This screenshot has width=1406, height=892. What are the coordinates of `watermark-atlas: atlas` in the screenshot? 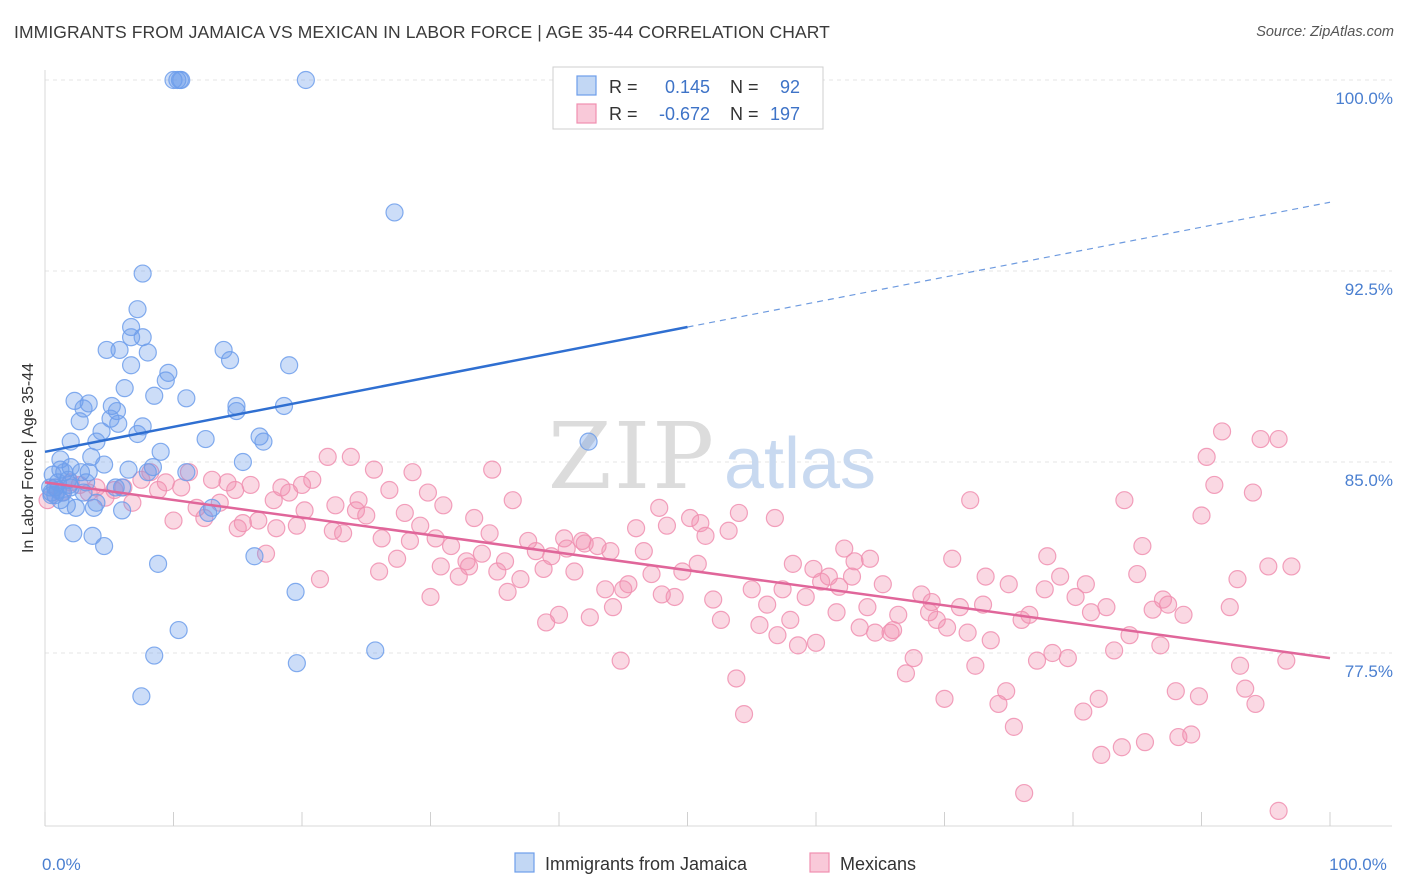 It's located at (800, 464).